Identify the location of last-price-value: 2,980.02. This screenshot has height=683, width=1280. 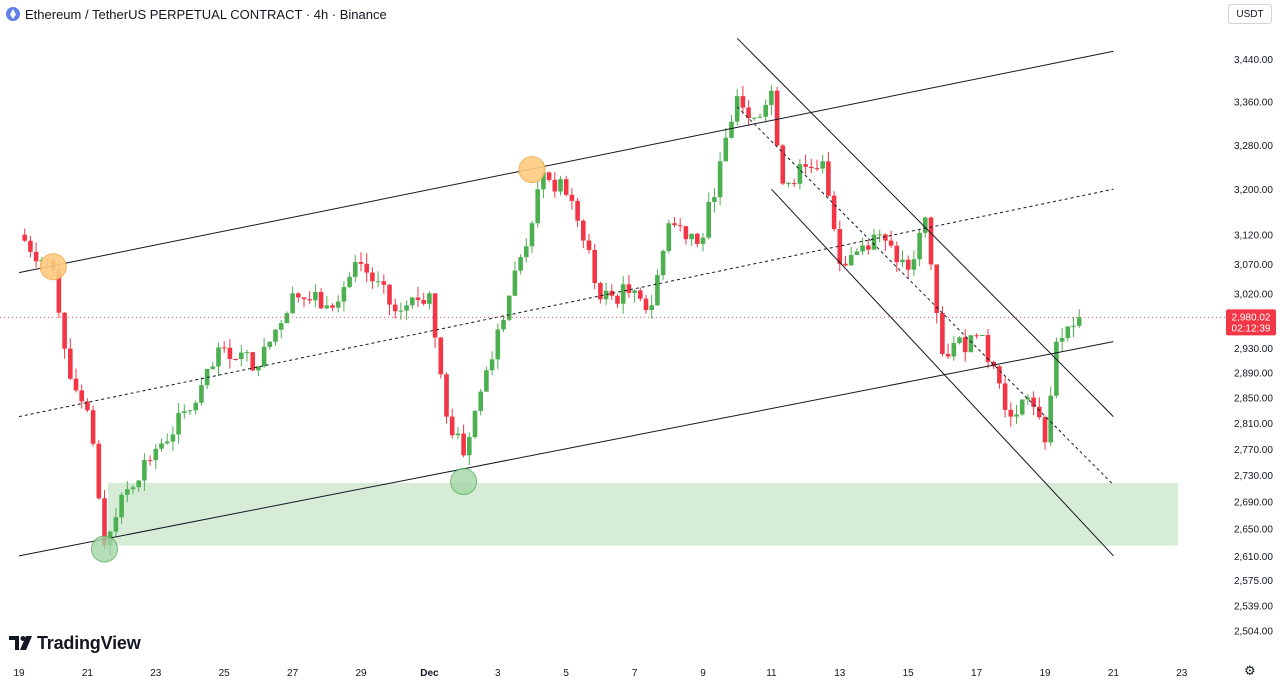
(1251, 317).